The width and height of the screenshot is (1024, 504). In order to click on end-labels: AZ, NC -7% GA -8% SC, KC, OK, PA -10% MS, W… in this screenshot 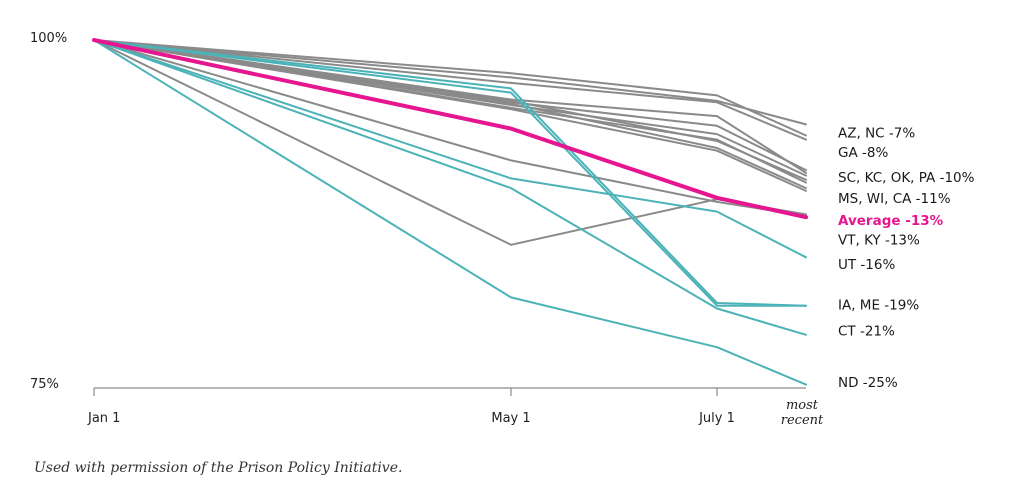, I will do `click(906, 258)`.